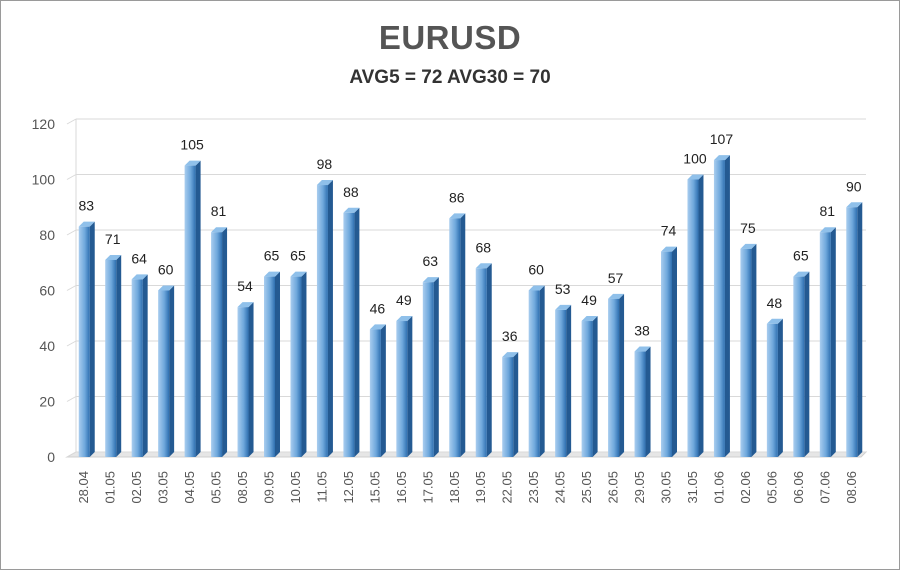 The image size is (900, 571). Describe the element at coordinates (589, 300) in the screenshot. I see `data-label: 49` at that location.